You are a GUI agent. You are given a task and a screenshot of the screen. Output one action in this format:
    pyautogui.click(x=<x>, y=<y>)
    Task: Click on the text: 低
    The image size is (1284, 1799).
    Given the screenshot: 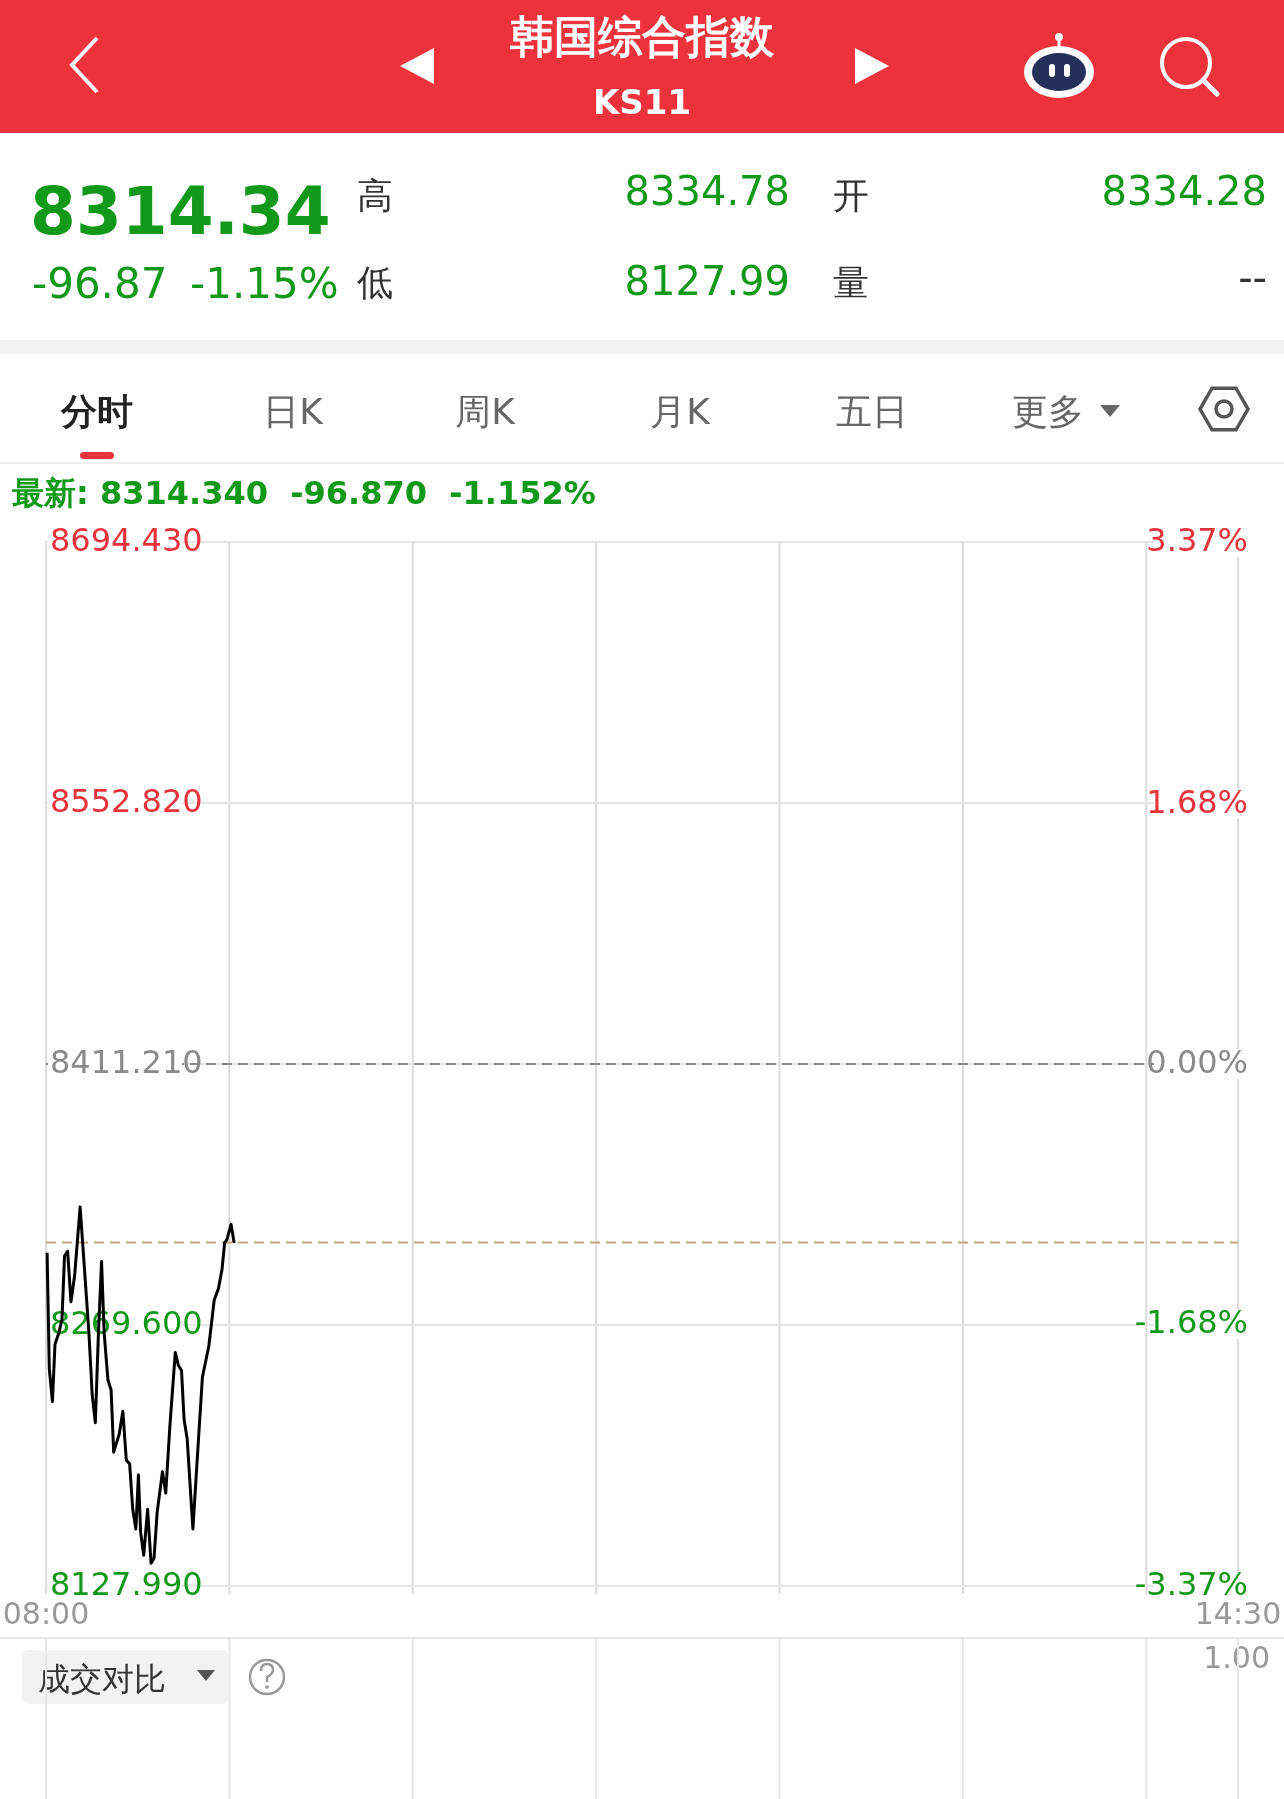 What is the action you would take?
    pyautogui.click(x=375, y=282)
    